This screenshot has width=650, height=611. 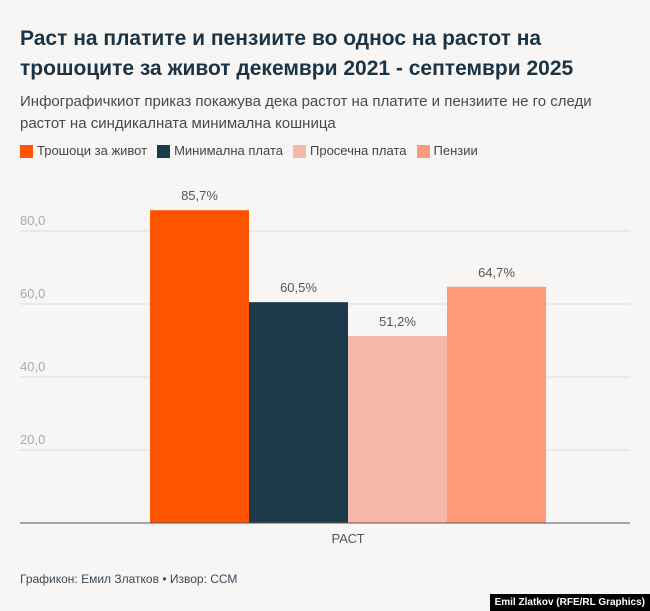 I want to click on legend-label: Просечна плата, so click(x=358, y=150).